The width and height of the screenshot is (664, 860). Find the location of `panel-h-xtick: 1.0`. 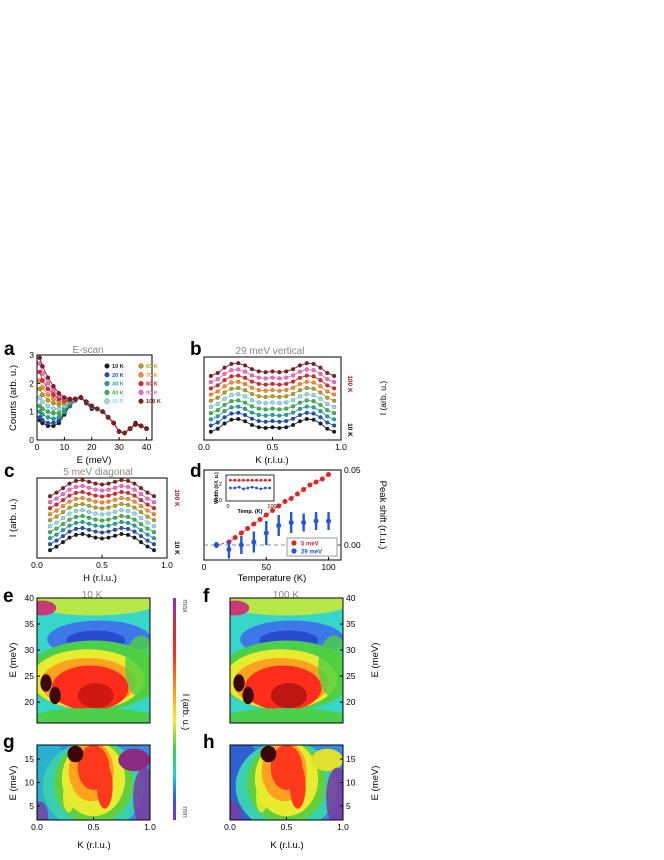

panel-h-xtick: 1.0 is located at coordinates (343, 827).